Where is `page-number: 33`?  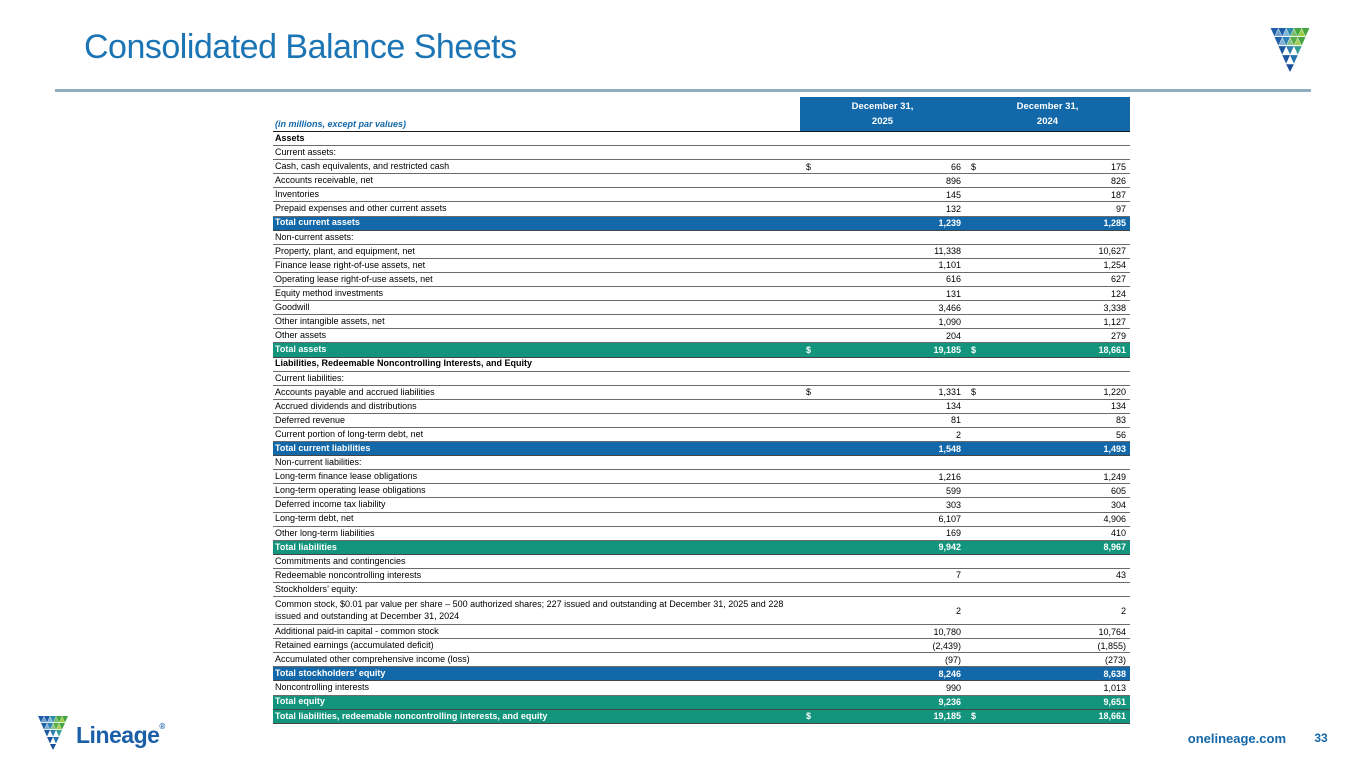
page-number: 33 is located at coordinates (1321, 738).